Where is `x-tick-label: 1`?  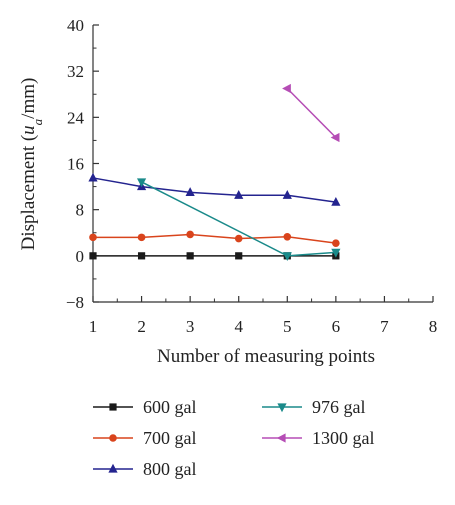 x-tick-label: 1 is located at coordinates (93, 326).